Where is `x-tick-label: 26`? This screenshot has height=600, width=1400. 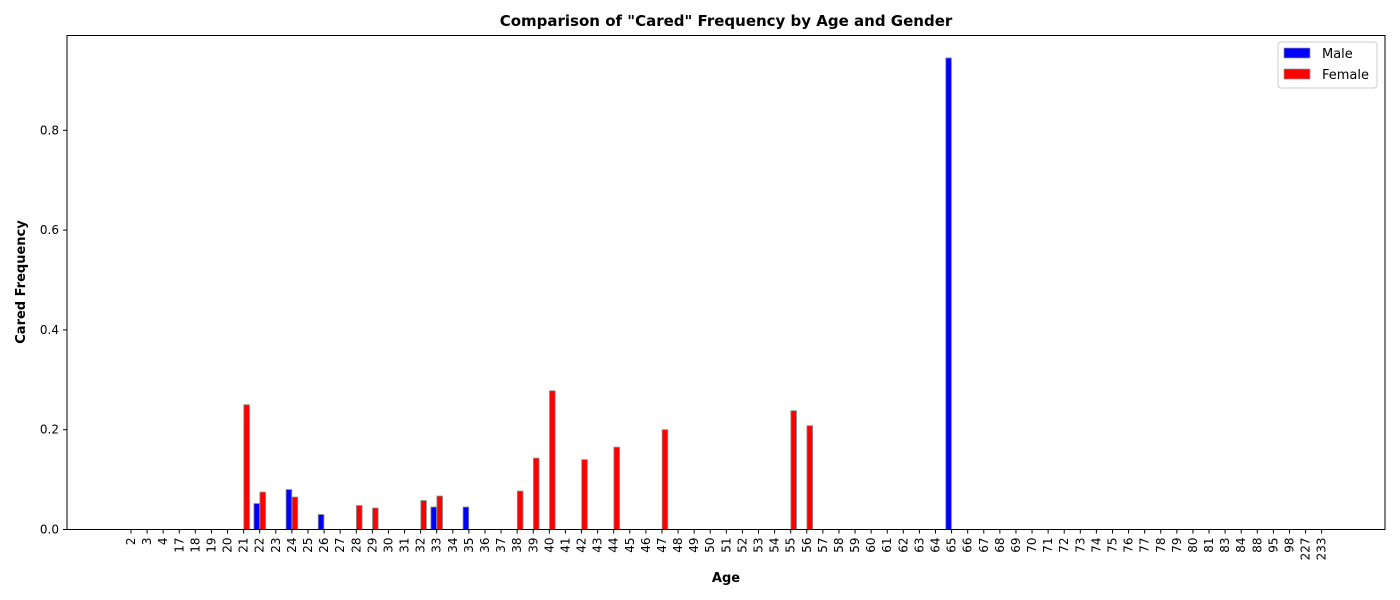
x-tick-label: 26 is located at coordinates (324, 545).